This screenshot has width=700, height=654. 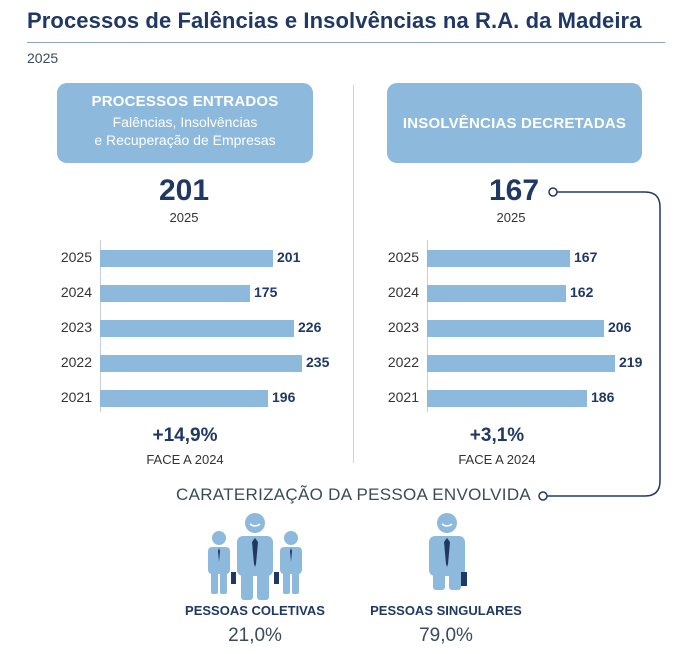 I want to click on connector-path, so click(x=604, y=344).